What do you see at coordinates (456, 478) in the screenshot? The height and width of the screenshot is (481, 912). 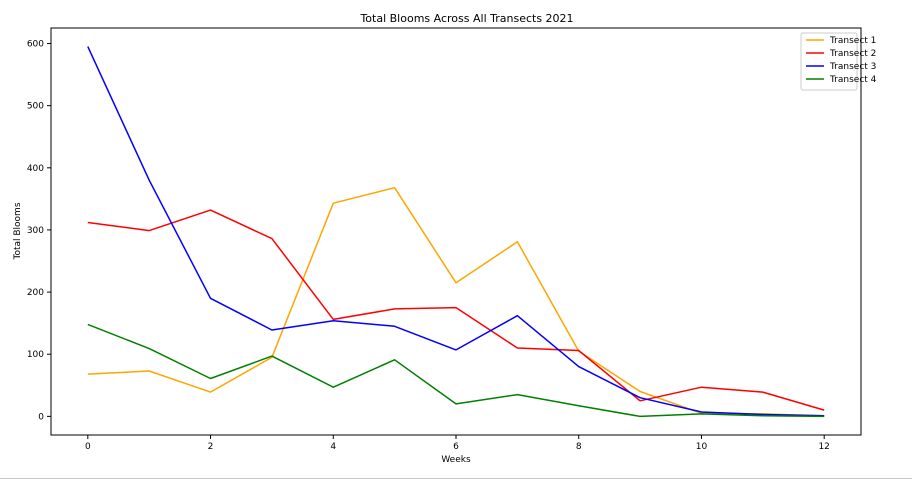 I see `bottom-rule` at bounding box center [456, 478].